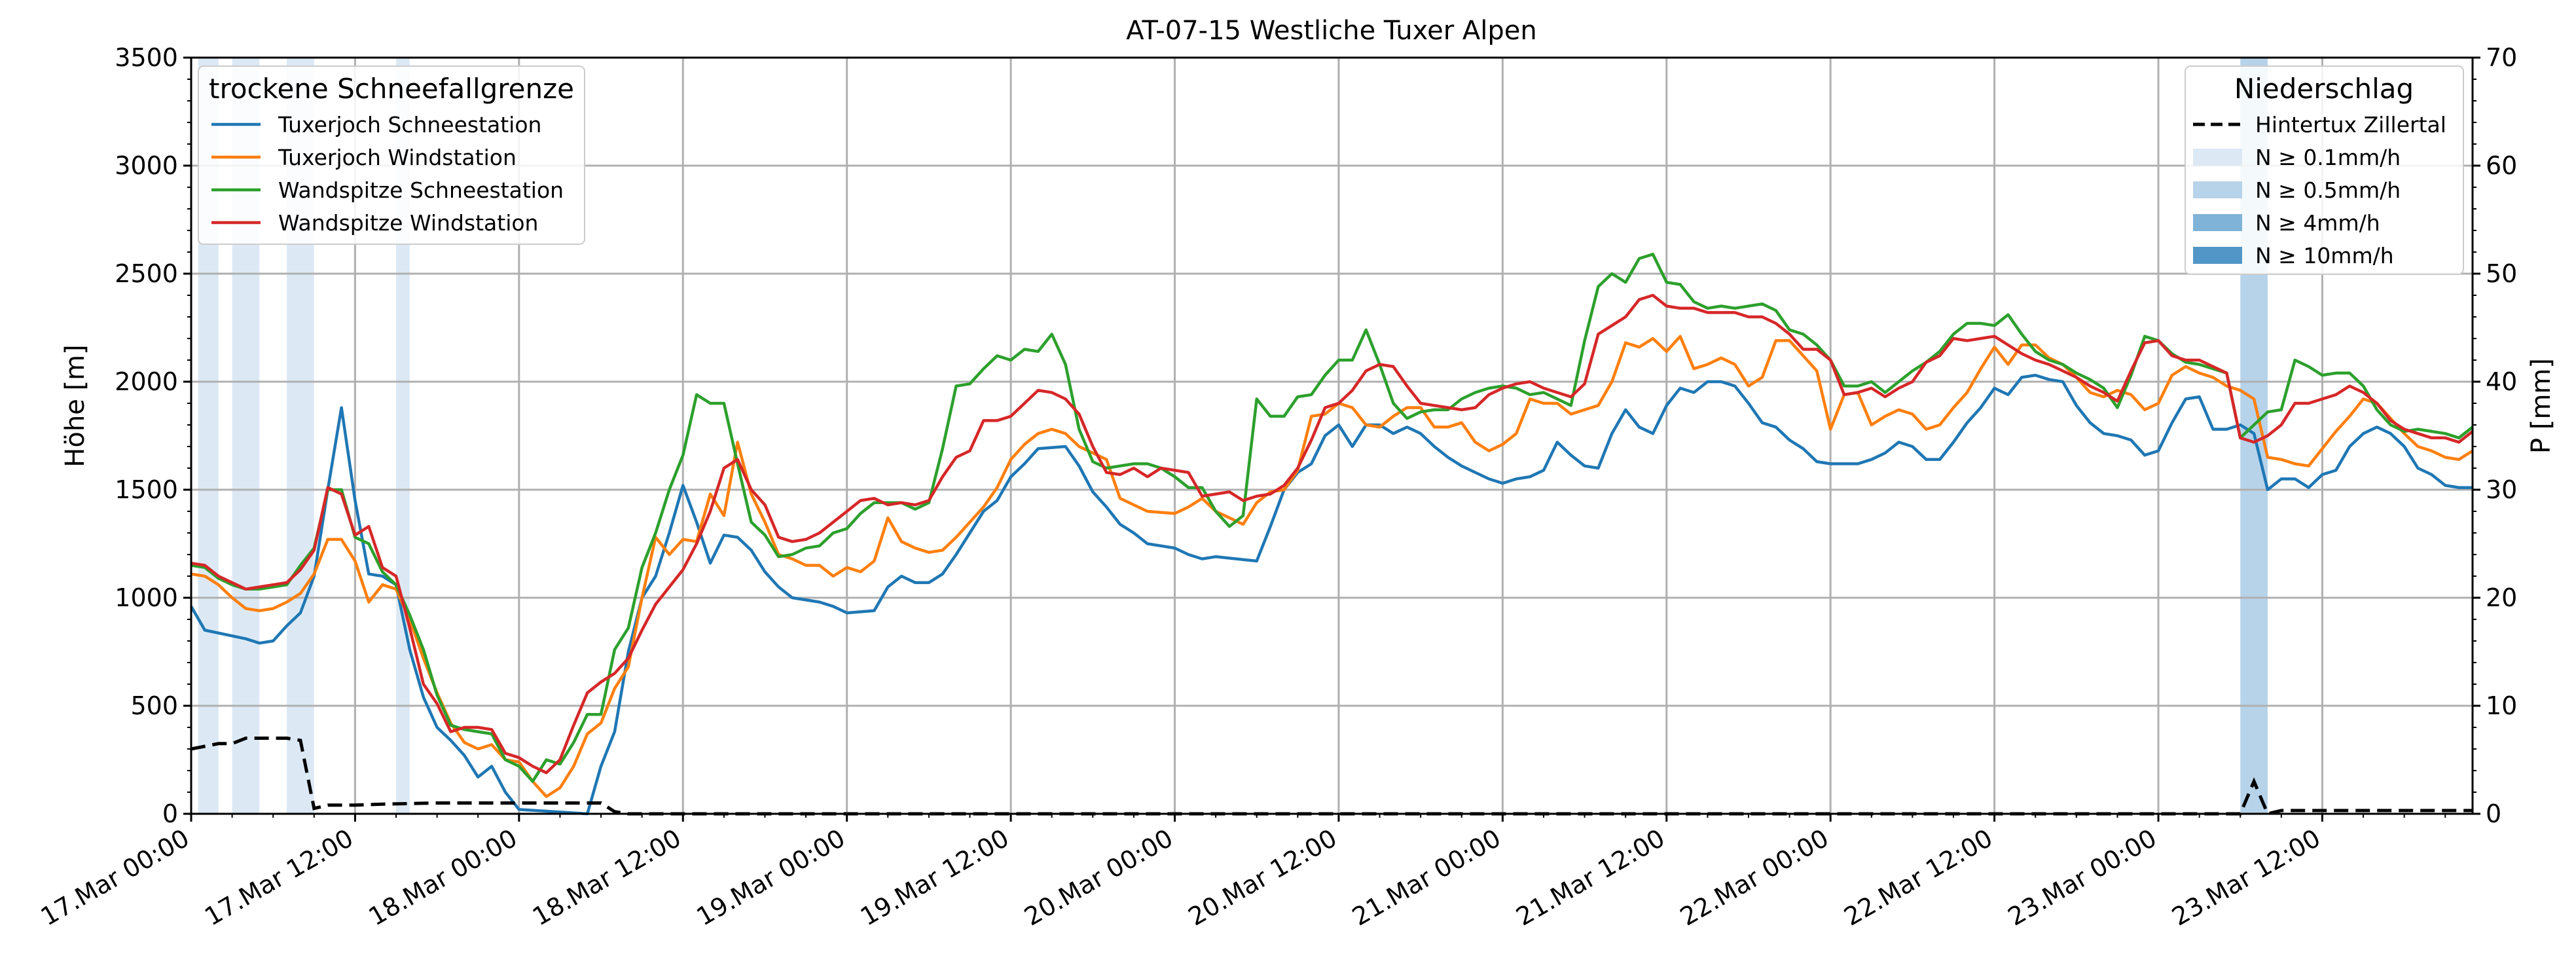 The height and width of the screenshot is (967, 2576). What do you see at coordinates (146, 165) in the screenshot?
I see `y-tick-label-6: 3000` at bounding box center [146, 165].